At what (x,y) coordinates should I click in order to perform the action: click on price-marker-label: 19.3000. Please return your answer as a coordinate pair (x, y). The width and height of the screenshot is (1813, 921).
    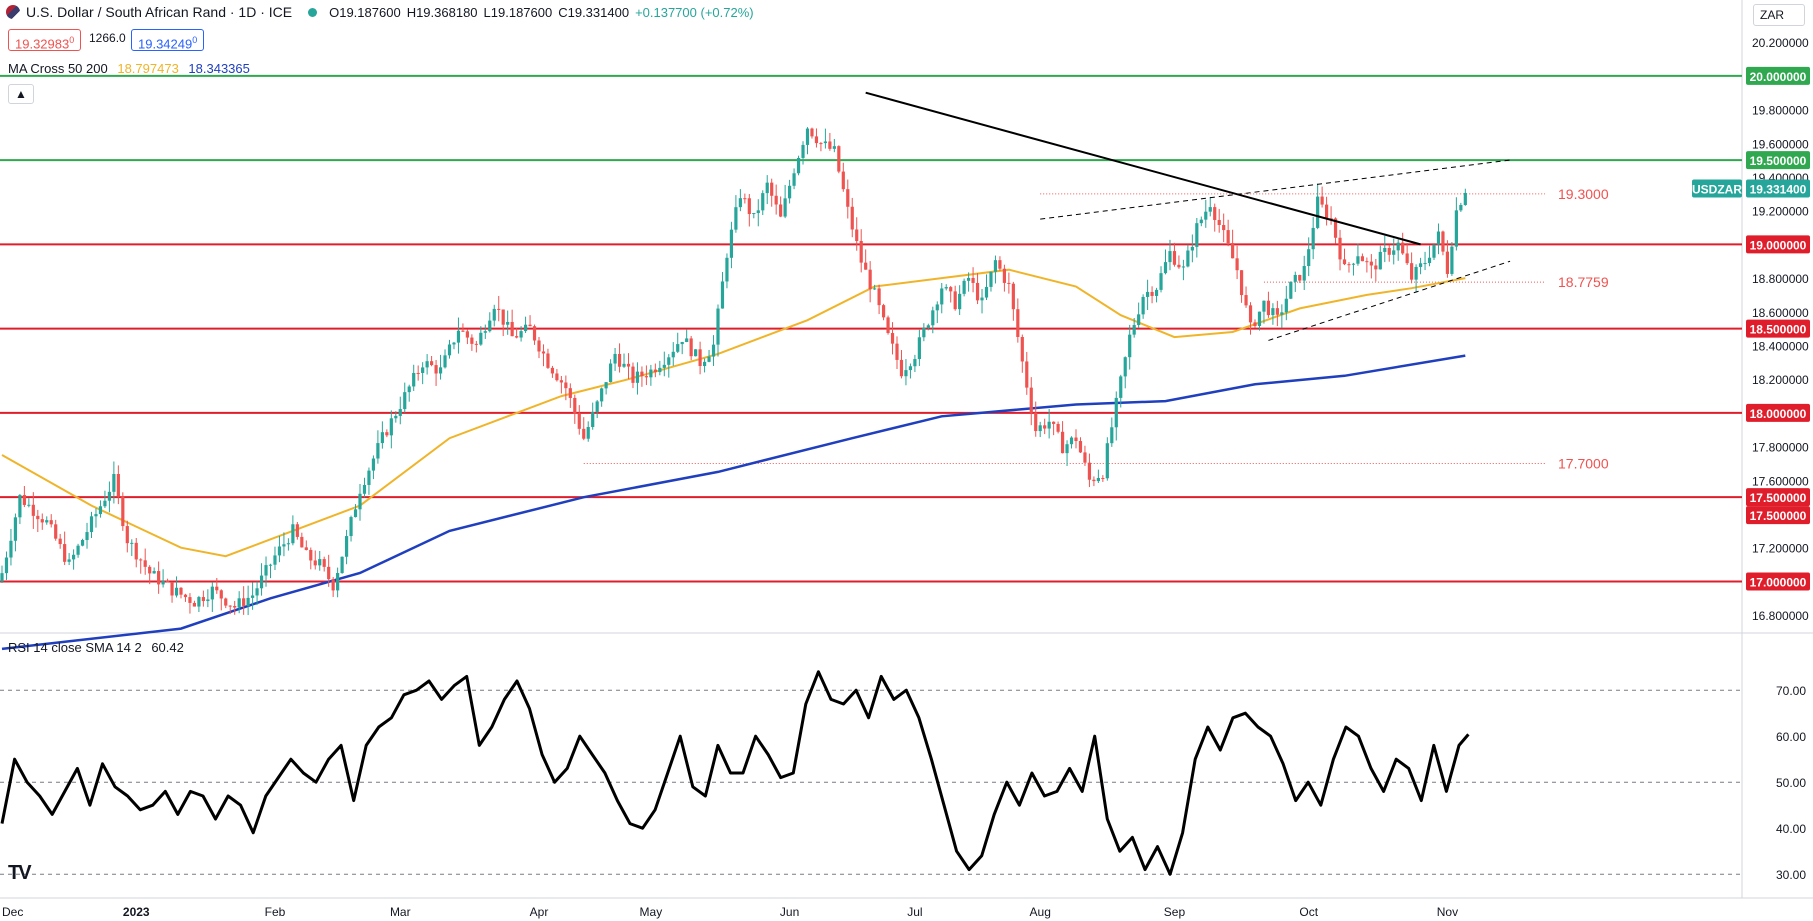
    Looking at the image, I should click on (1583, 194).